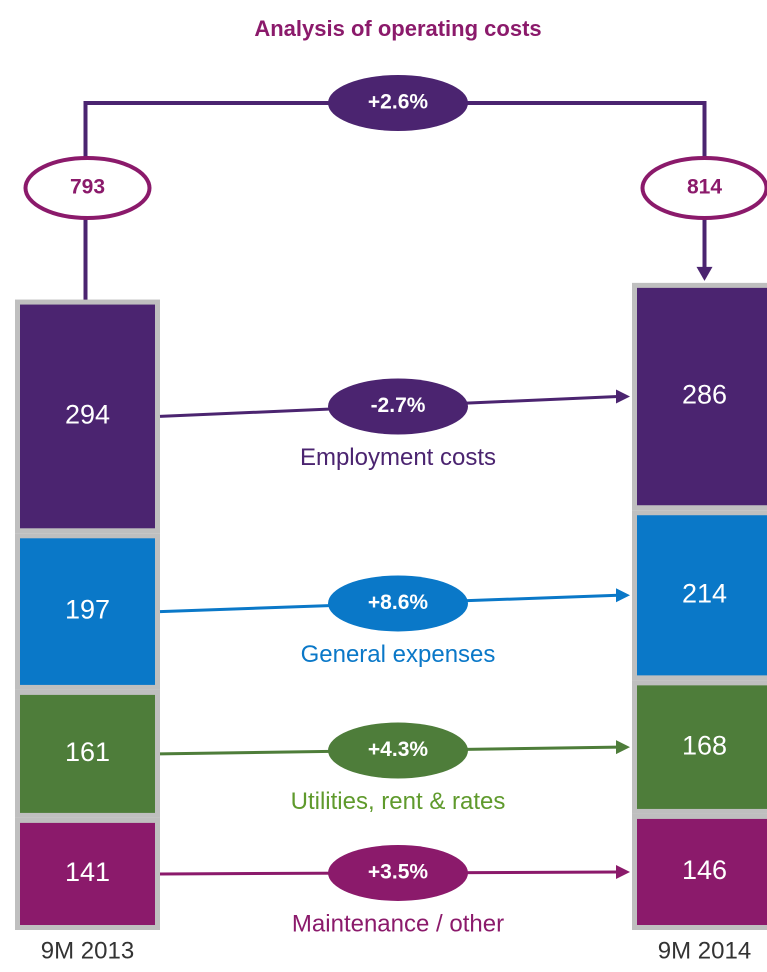 The width and height of the screenshot is (767, 972). What do you see at coordinates (704, 395) in the screenshot?
I see `segment-label: 286` at bounding box center [704, 395].